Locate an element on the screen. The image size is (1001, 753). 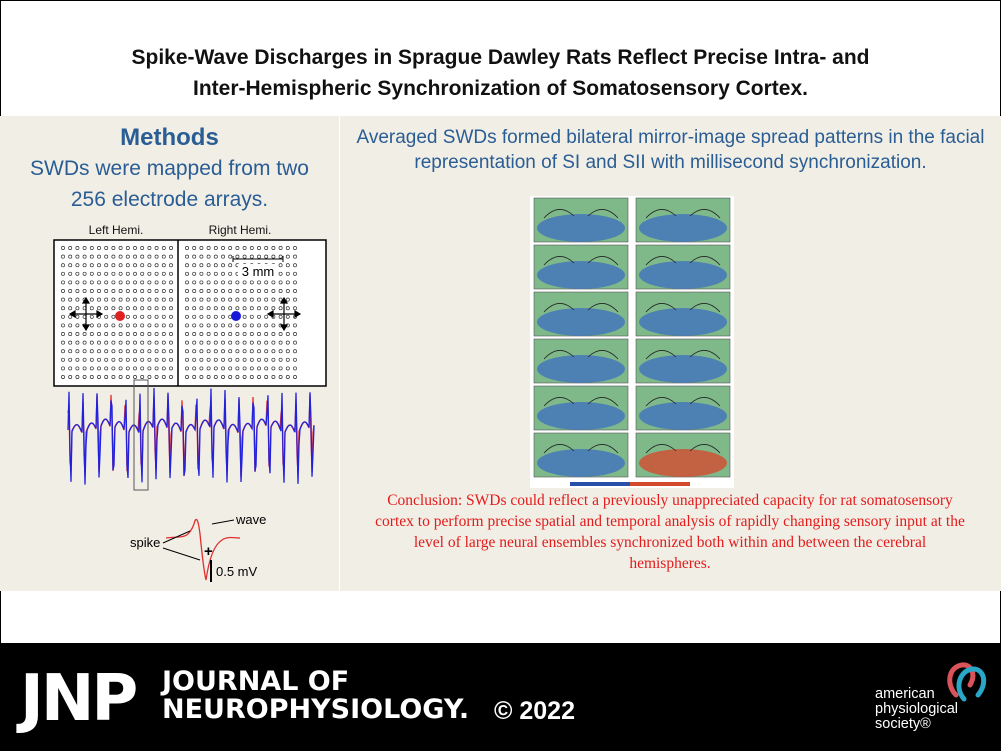
right-compass-icon is located at coordinates (284, 314).